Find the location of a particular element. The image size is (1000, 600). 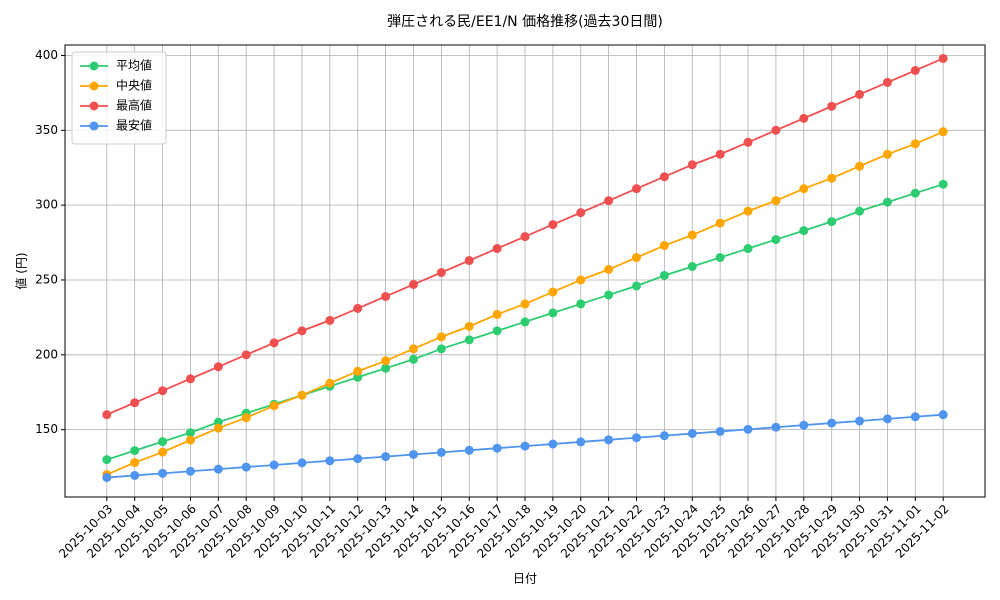

legend-label: 平均値 is located at coordinates (134, 65).